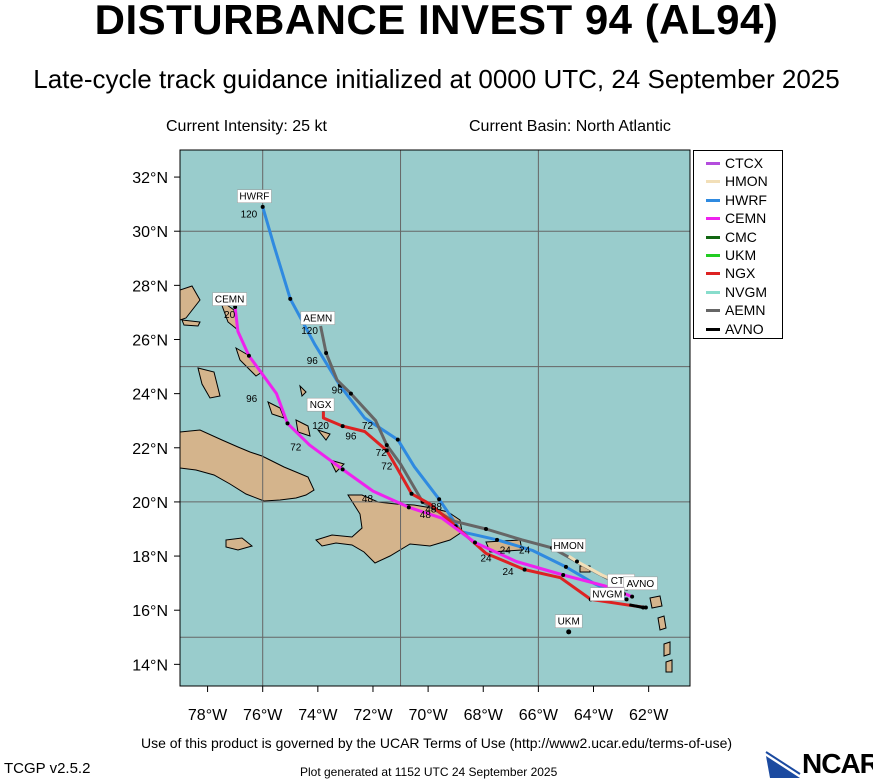 This screenshot has height=780, width=873. What do you see at coordinates (738, 292) in the screenshot?
I see `legend-item-nvgm: NVGM` at bounding box center [738, 292].